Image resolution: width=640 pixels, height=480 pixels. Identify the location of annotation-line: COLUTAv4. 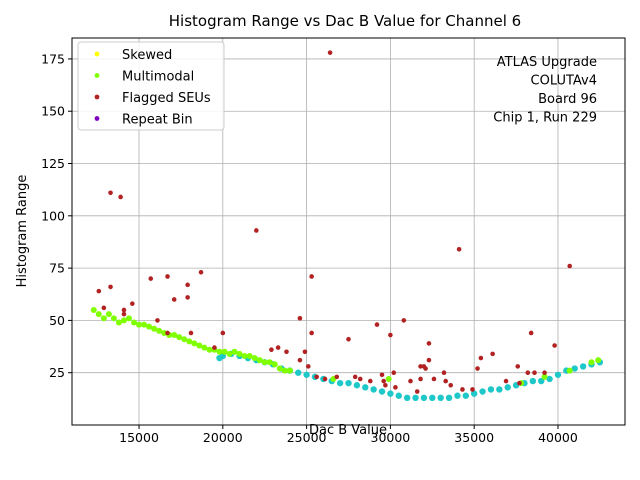
(564, 81).